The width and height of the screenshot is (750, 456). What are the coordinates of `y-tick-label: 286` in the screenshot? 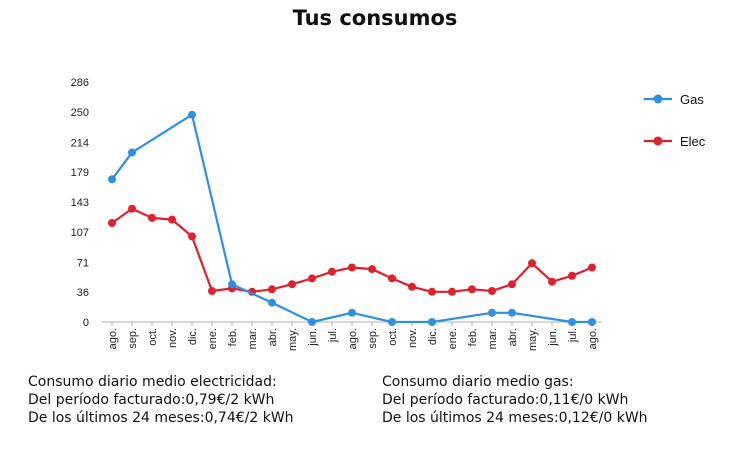 It's located at (80, 83).